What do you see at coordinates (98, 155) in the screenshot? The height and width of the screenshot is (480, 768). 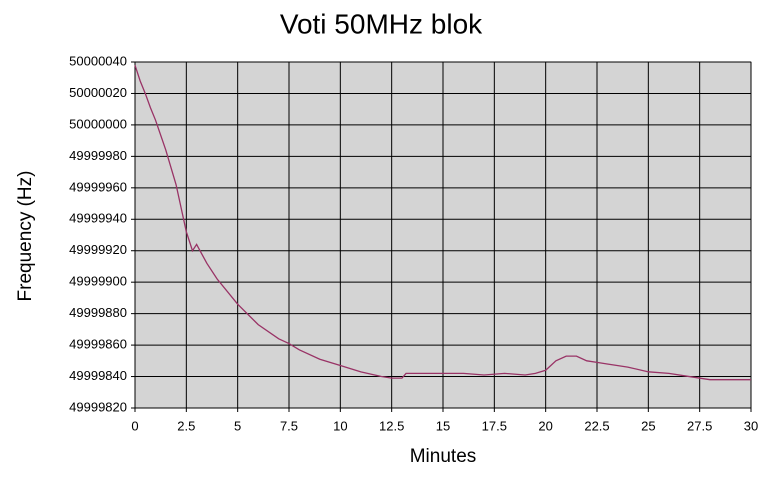 I see `y-tick-label: 49999980` at bounding box center [98, 155].